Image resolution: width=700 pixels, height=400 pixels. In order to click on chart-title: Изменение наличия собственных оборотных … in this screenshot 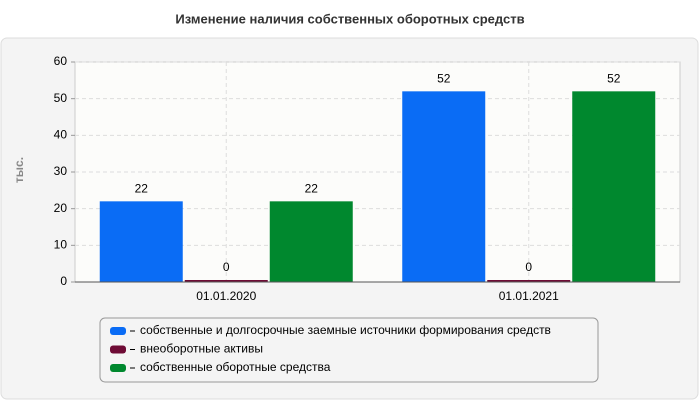, I will do `click(349, 18)`.